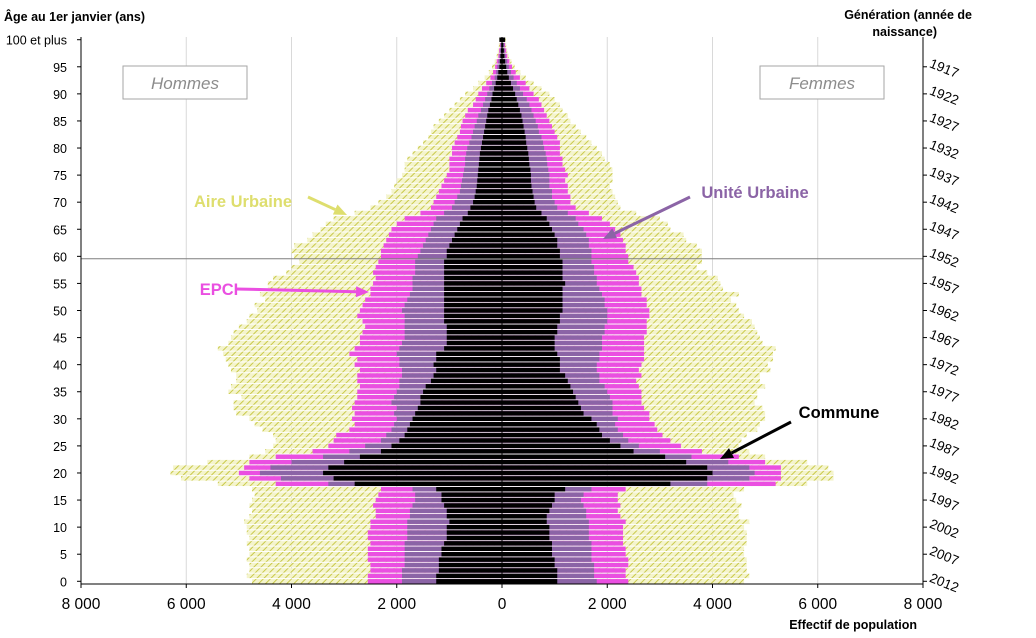 Image resolution: width=1036 pixels, height=638 pixels. I want to click on y-tick-label: 60, so click(60, 257).